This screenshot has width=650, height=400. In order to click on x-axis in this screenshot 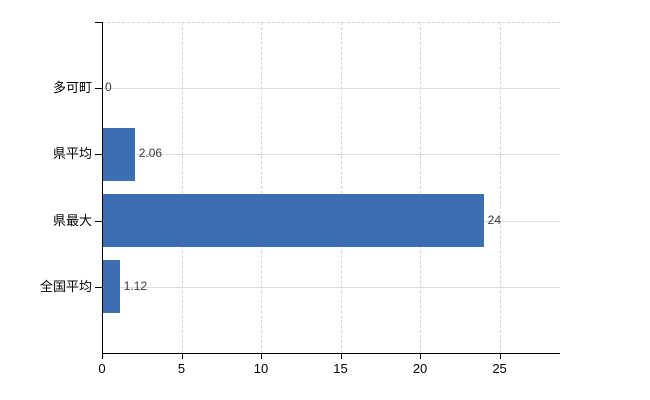, I will do `click(331, 353)`.